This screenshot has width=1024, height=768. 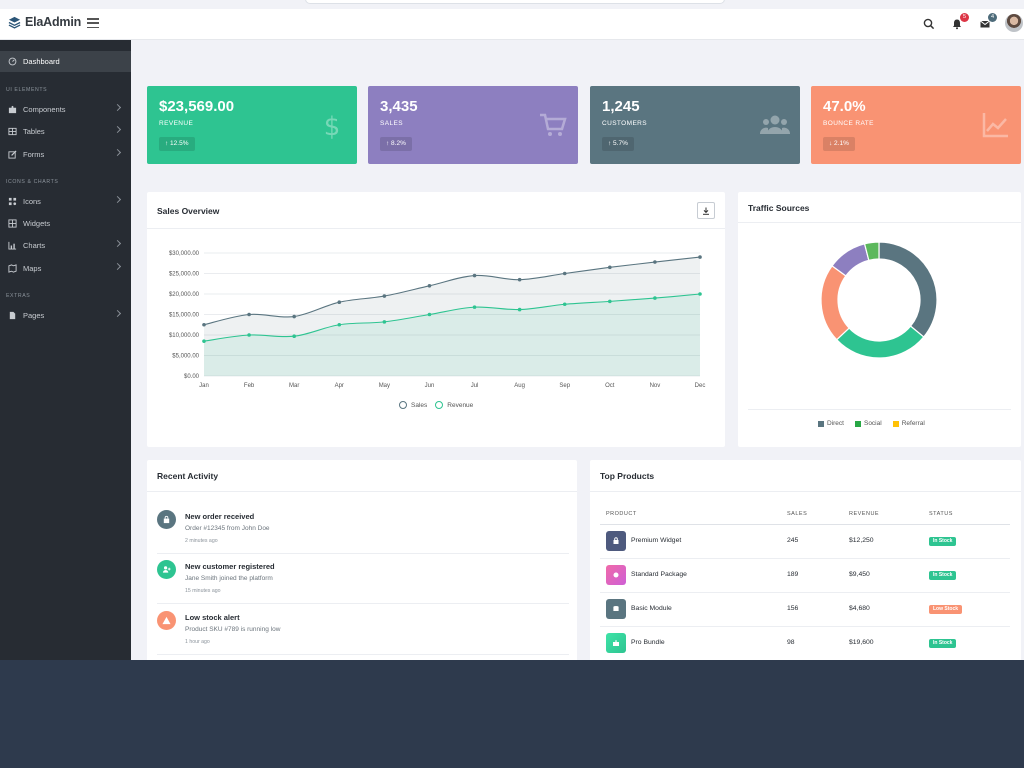 What do you see at coordinates (65, 131) in the screenshot?
I see `sidebar-item-tables: Tables` at bounding box center [65, 131].